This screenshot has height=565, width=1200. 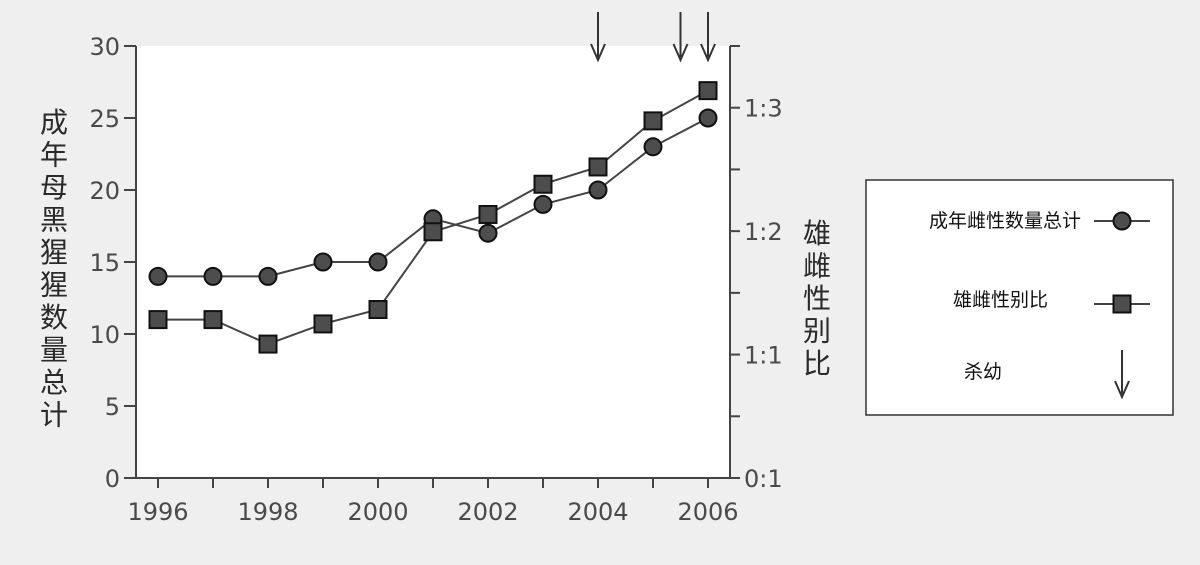 What do you see at coordinates (817, 331) in the screenshot?
I see `axis-title-char: 别` at bounding box center [817, 331].